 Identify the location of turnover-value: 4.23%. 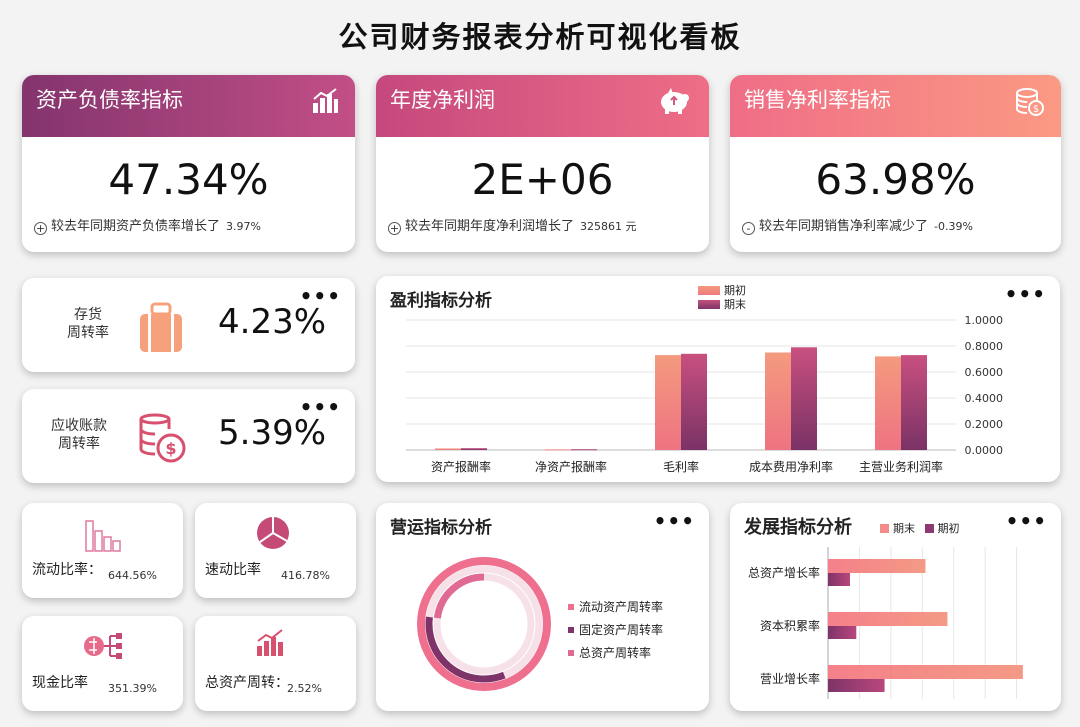
(272, 322).